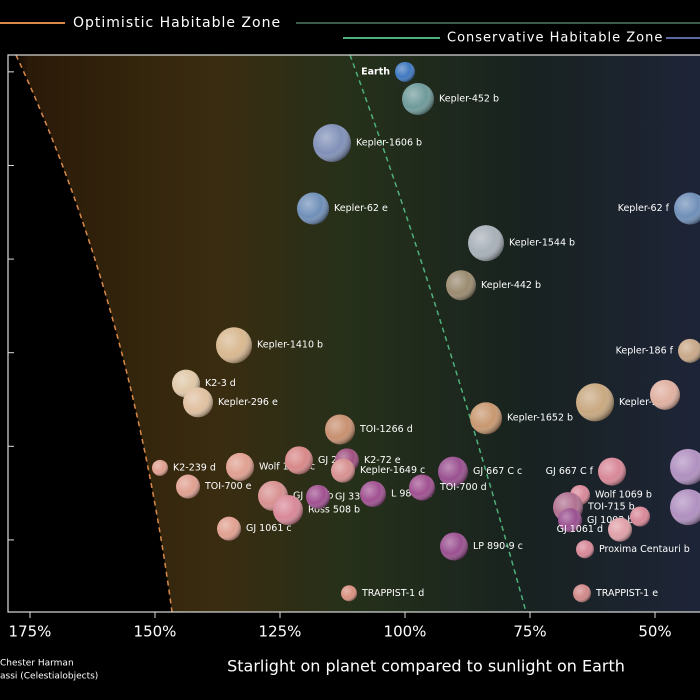 Image resolution: width=700 pixels, height=700 pixels. Describe the element at coordinates (497, 471) in the screenshot. I see `planet-label: GJ 667 C c` at that location.